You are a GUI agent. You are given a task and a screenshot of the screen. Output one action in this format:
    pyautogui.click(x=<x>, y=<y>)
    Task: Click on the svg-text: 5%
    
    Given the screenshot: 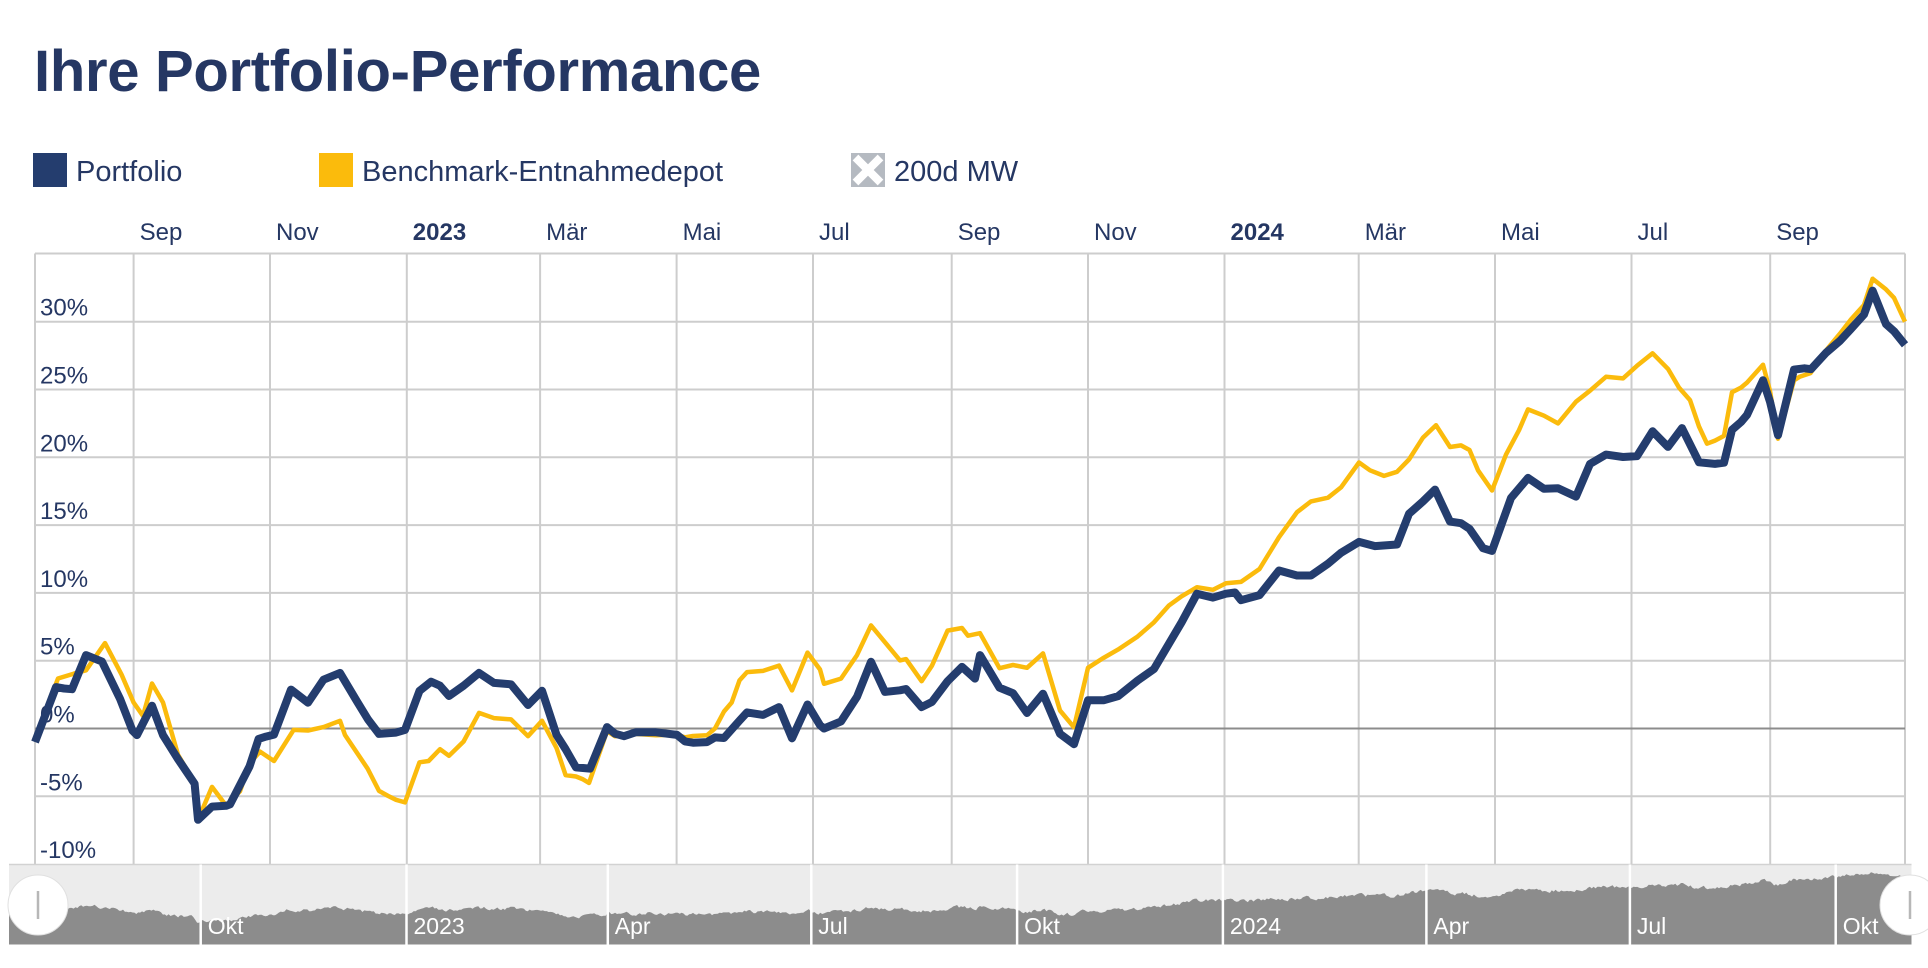 What is the action you would take?
    pyautogui.click(x=57, y=647)
    